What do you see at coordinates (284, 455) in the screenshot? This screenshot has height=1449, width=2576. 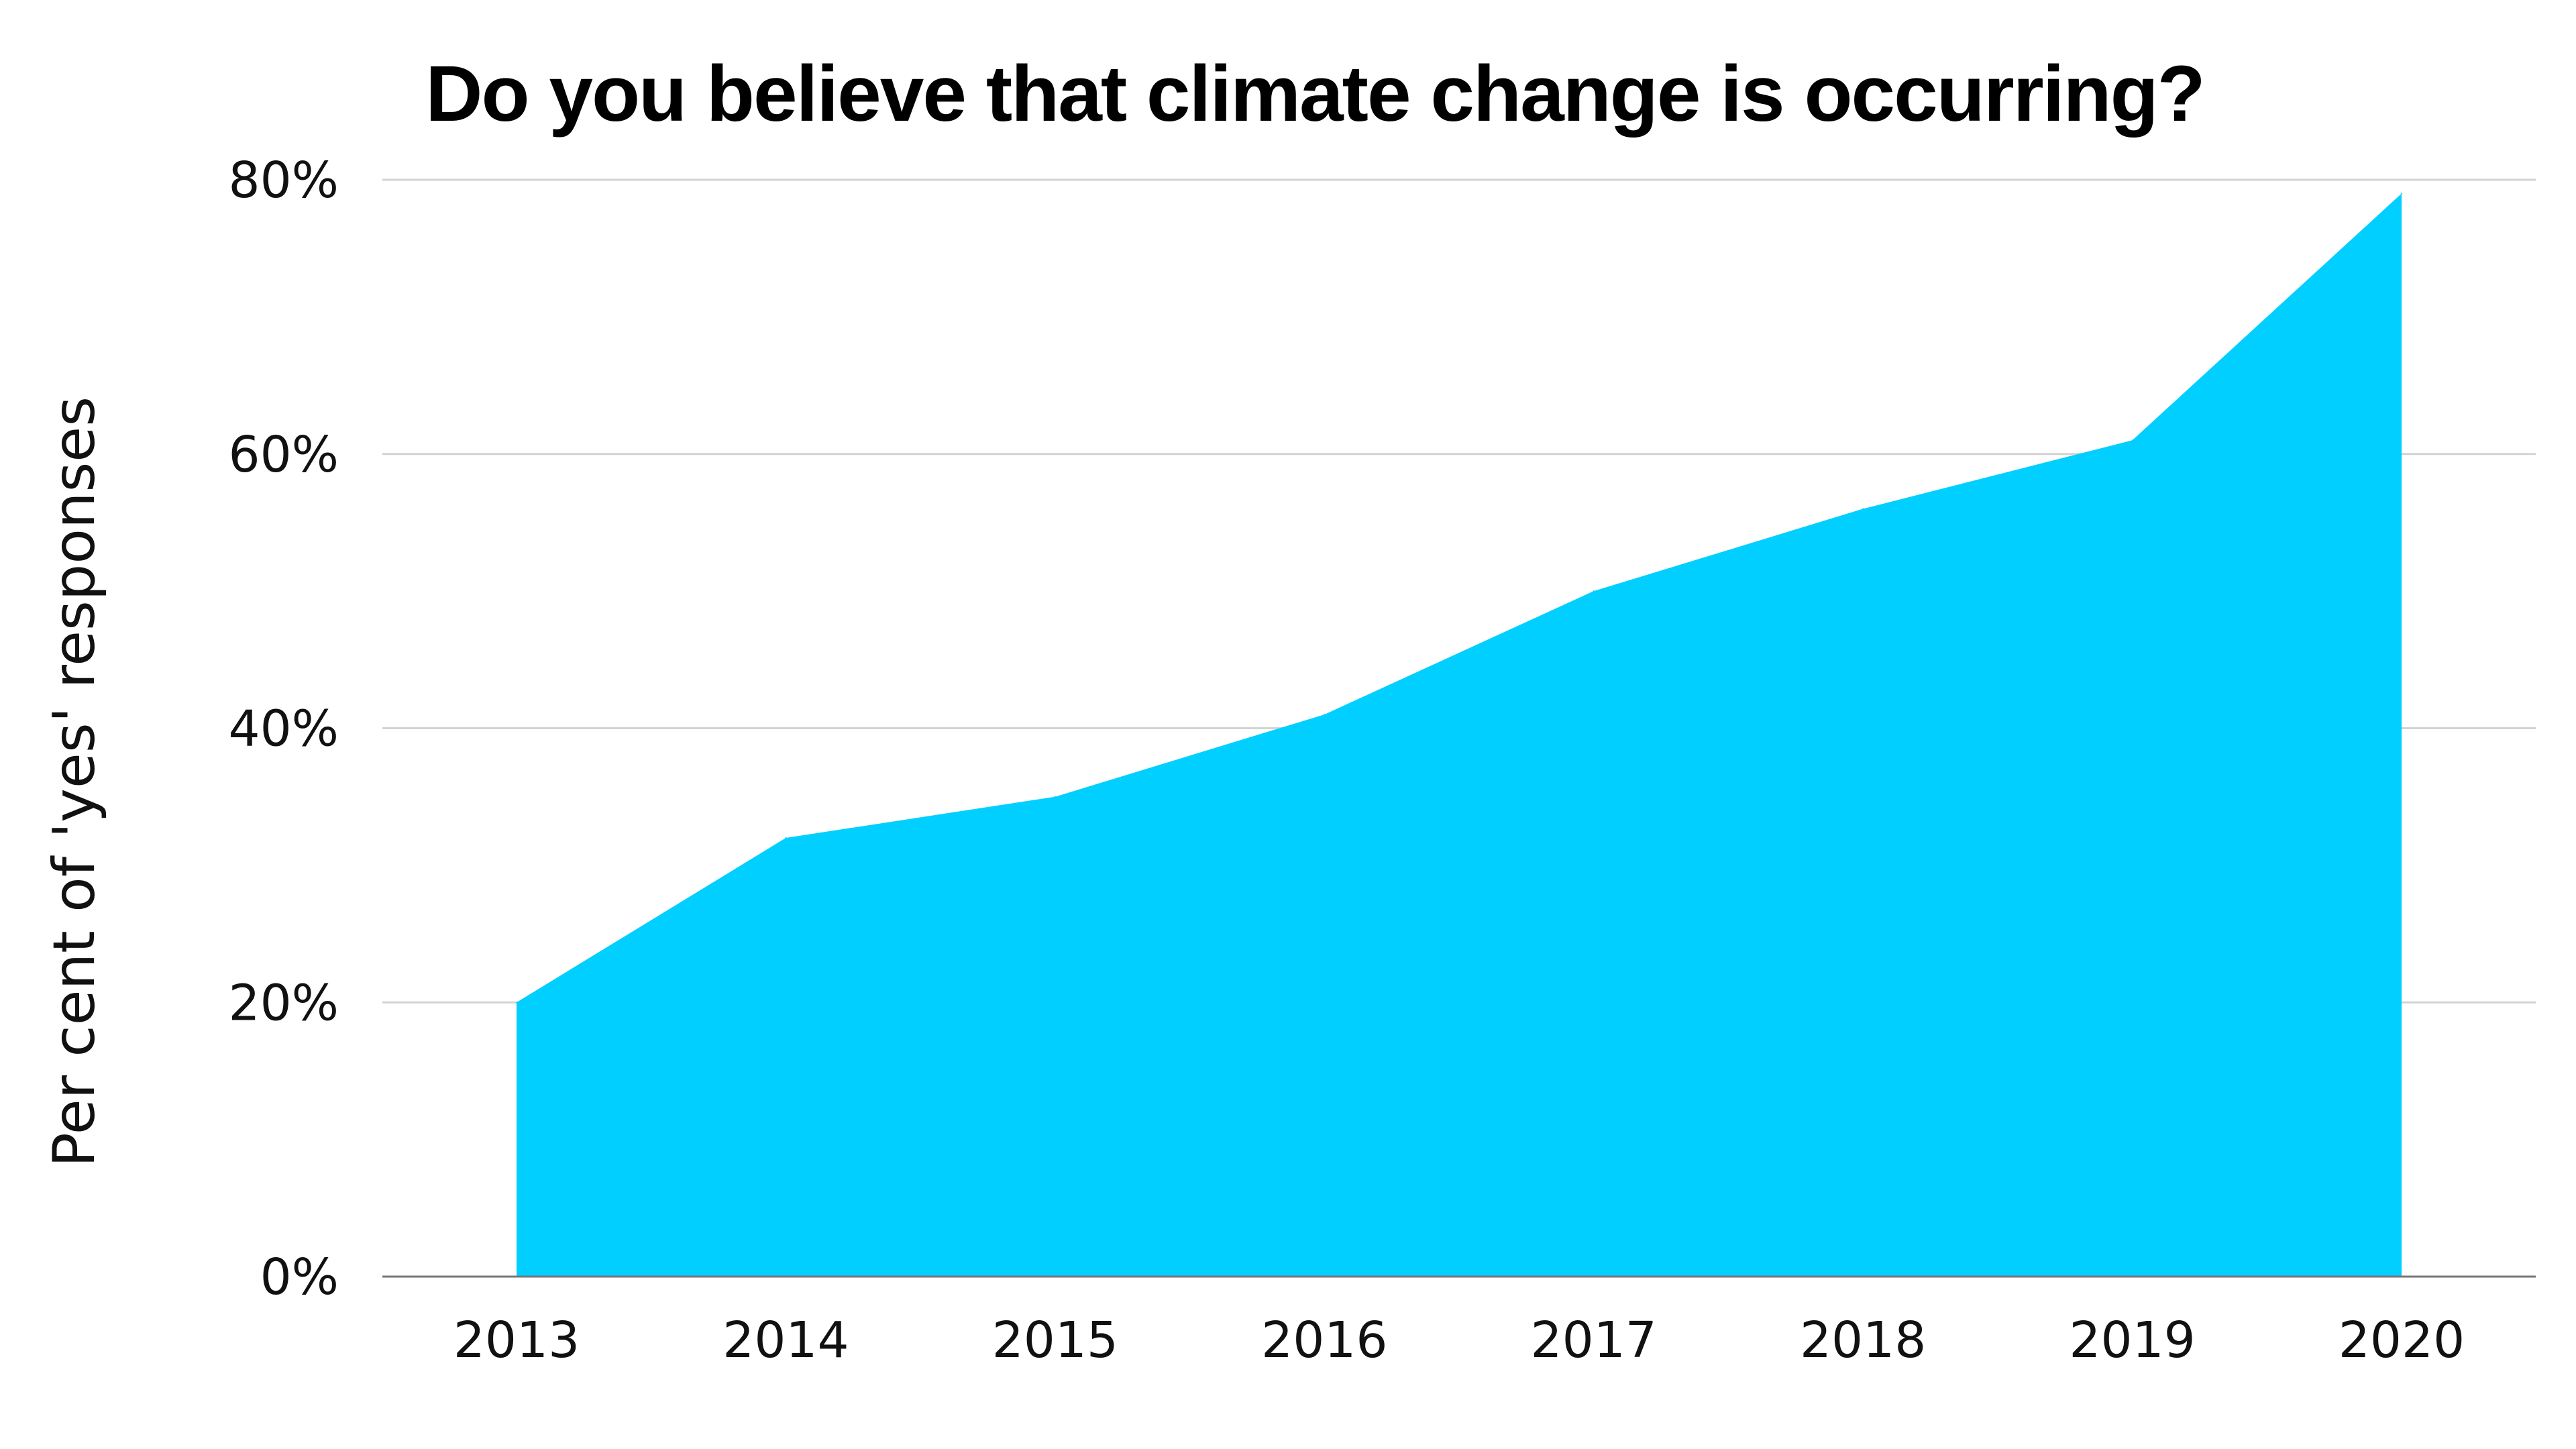 I see `y-tick-label: 60%` at bounding box center [284, 455].